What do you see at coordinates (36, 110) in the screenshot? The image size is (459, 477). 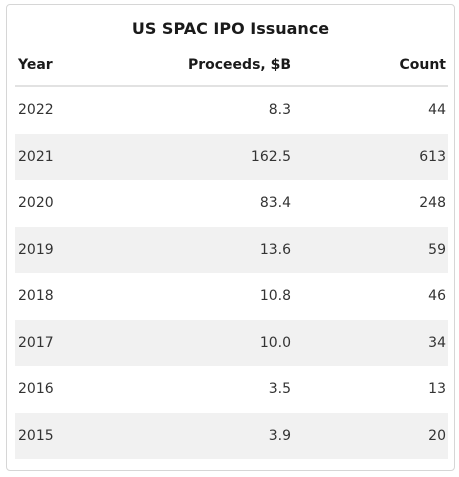 I see `cell-year: 2022` at bounding box center [36, 110].